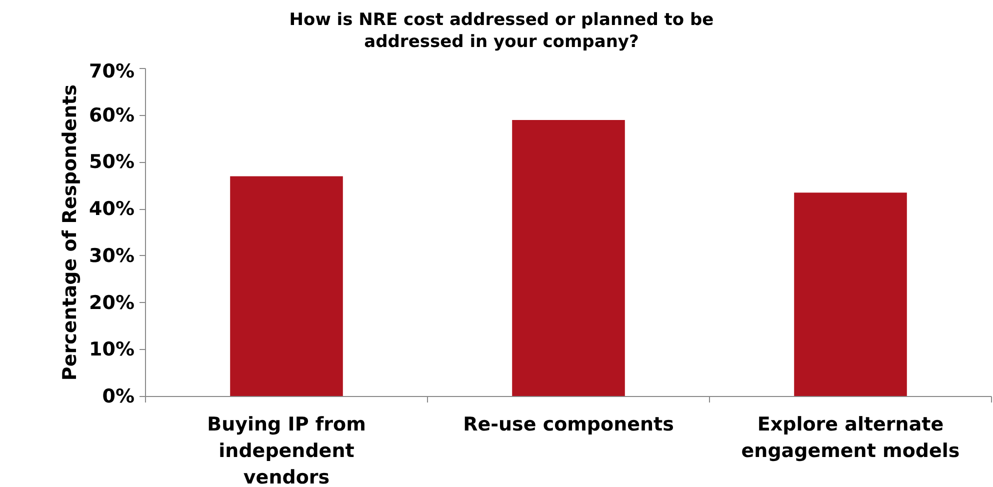 The width and height of the screenshot is (993, 487). Describe the element at coordinates (112, 71) in the screenshot. I see `y-tick-label: 70%` at that location.